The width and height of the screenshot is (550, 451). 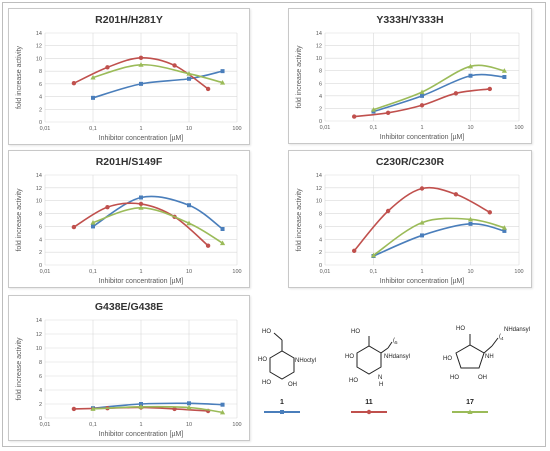 I want to click on compound-label-11: 11, so click(x=369, y=402).